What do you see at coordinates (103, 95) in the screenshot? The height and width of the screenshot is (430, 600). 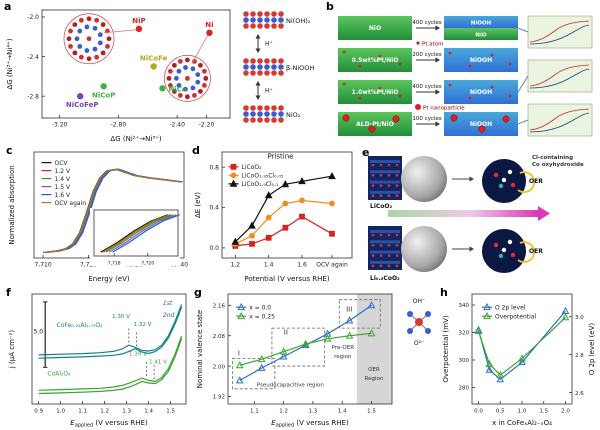 I see `data-point-label: NiCoP` at bounding box center [103, 95].